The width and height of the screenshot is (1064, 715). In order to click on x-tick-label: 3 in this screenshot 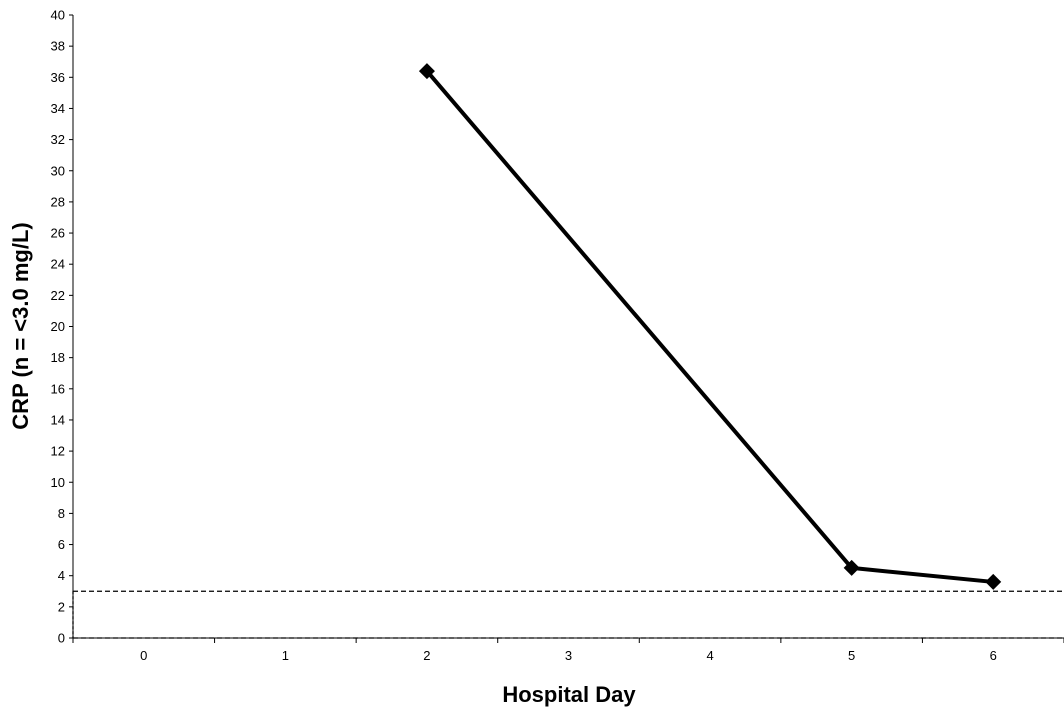, I will do `click(568, 655)`.